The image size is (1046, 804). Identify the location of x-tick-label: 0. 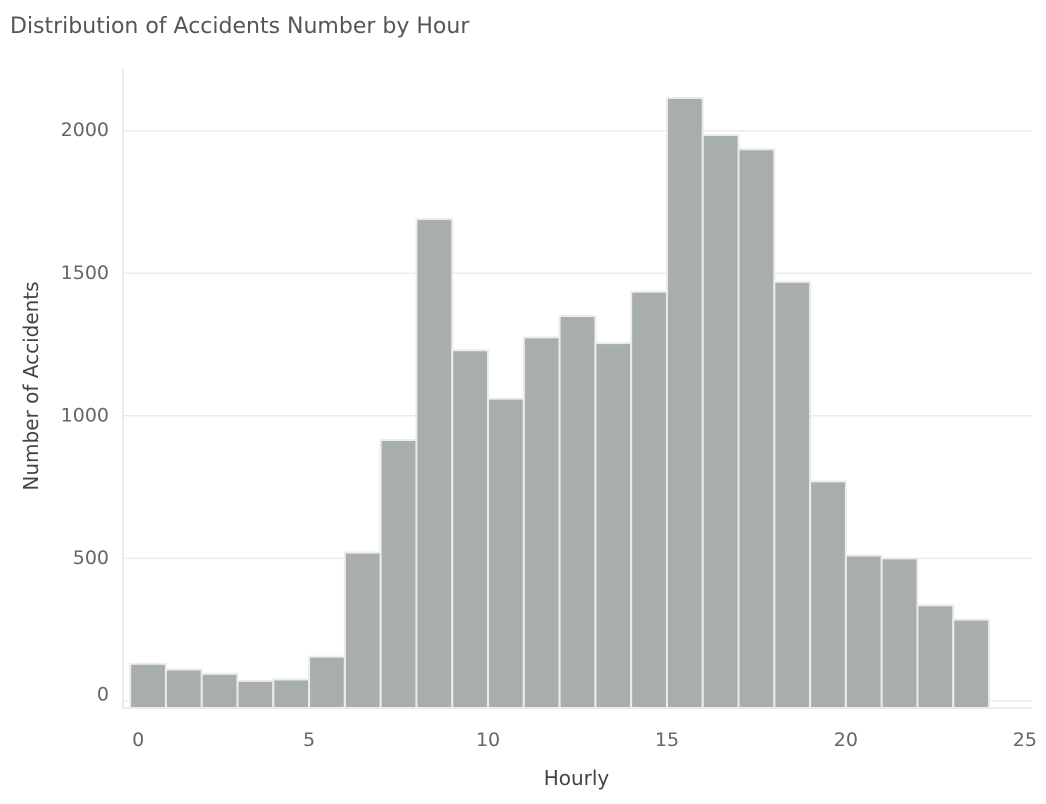
(138, 740).